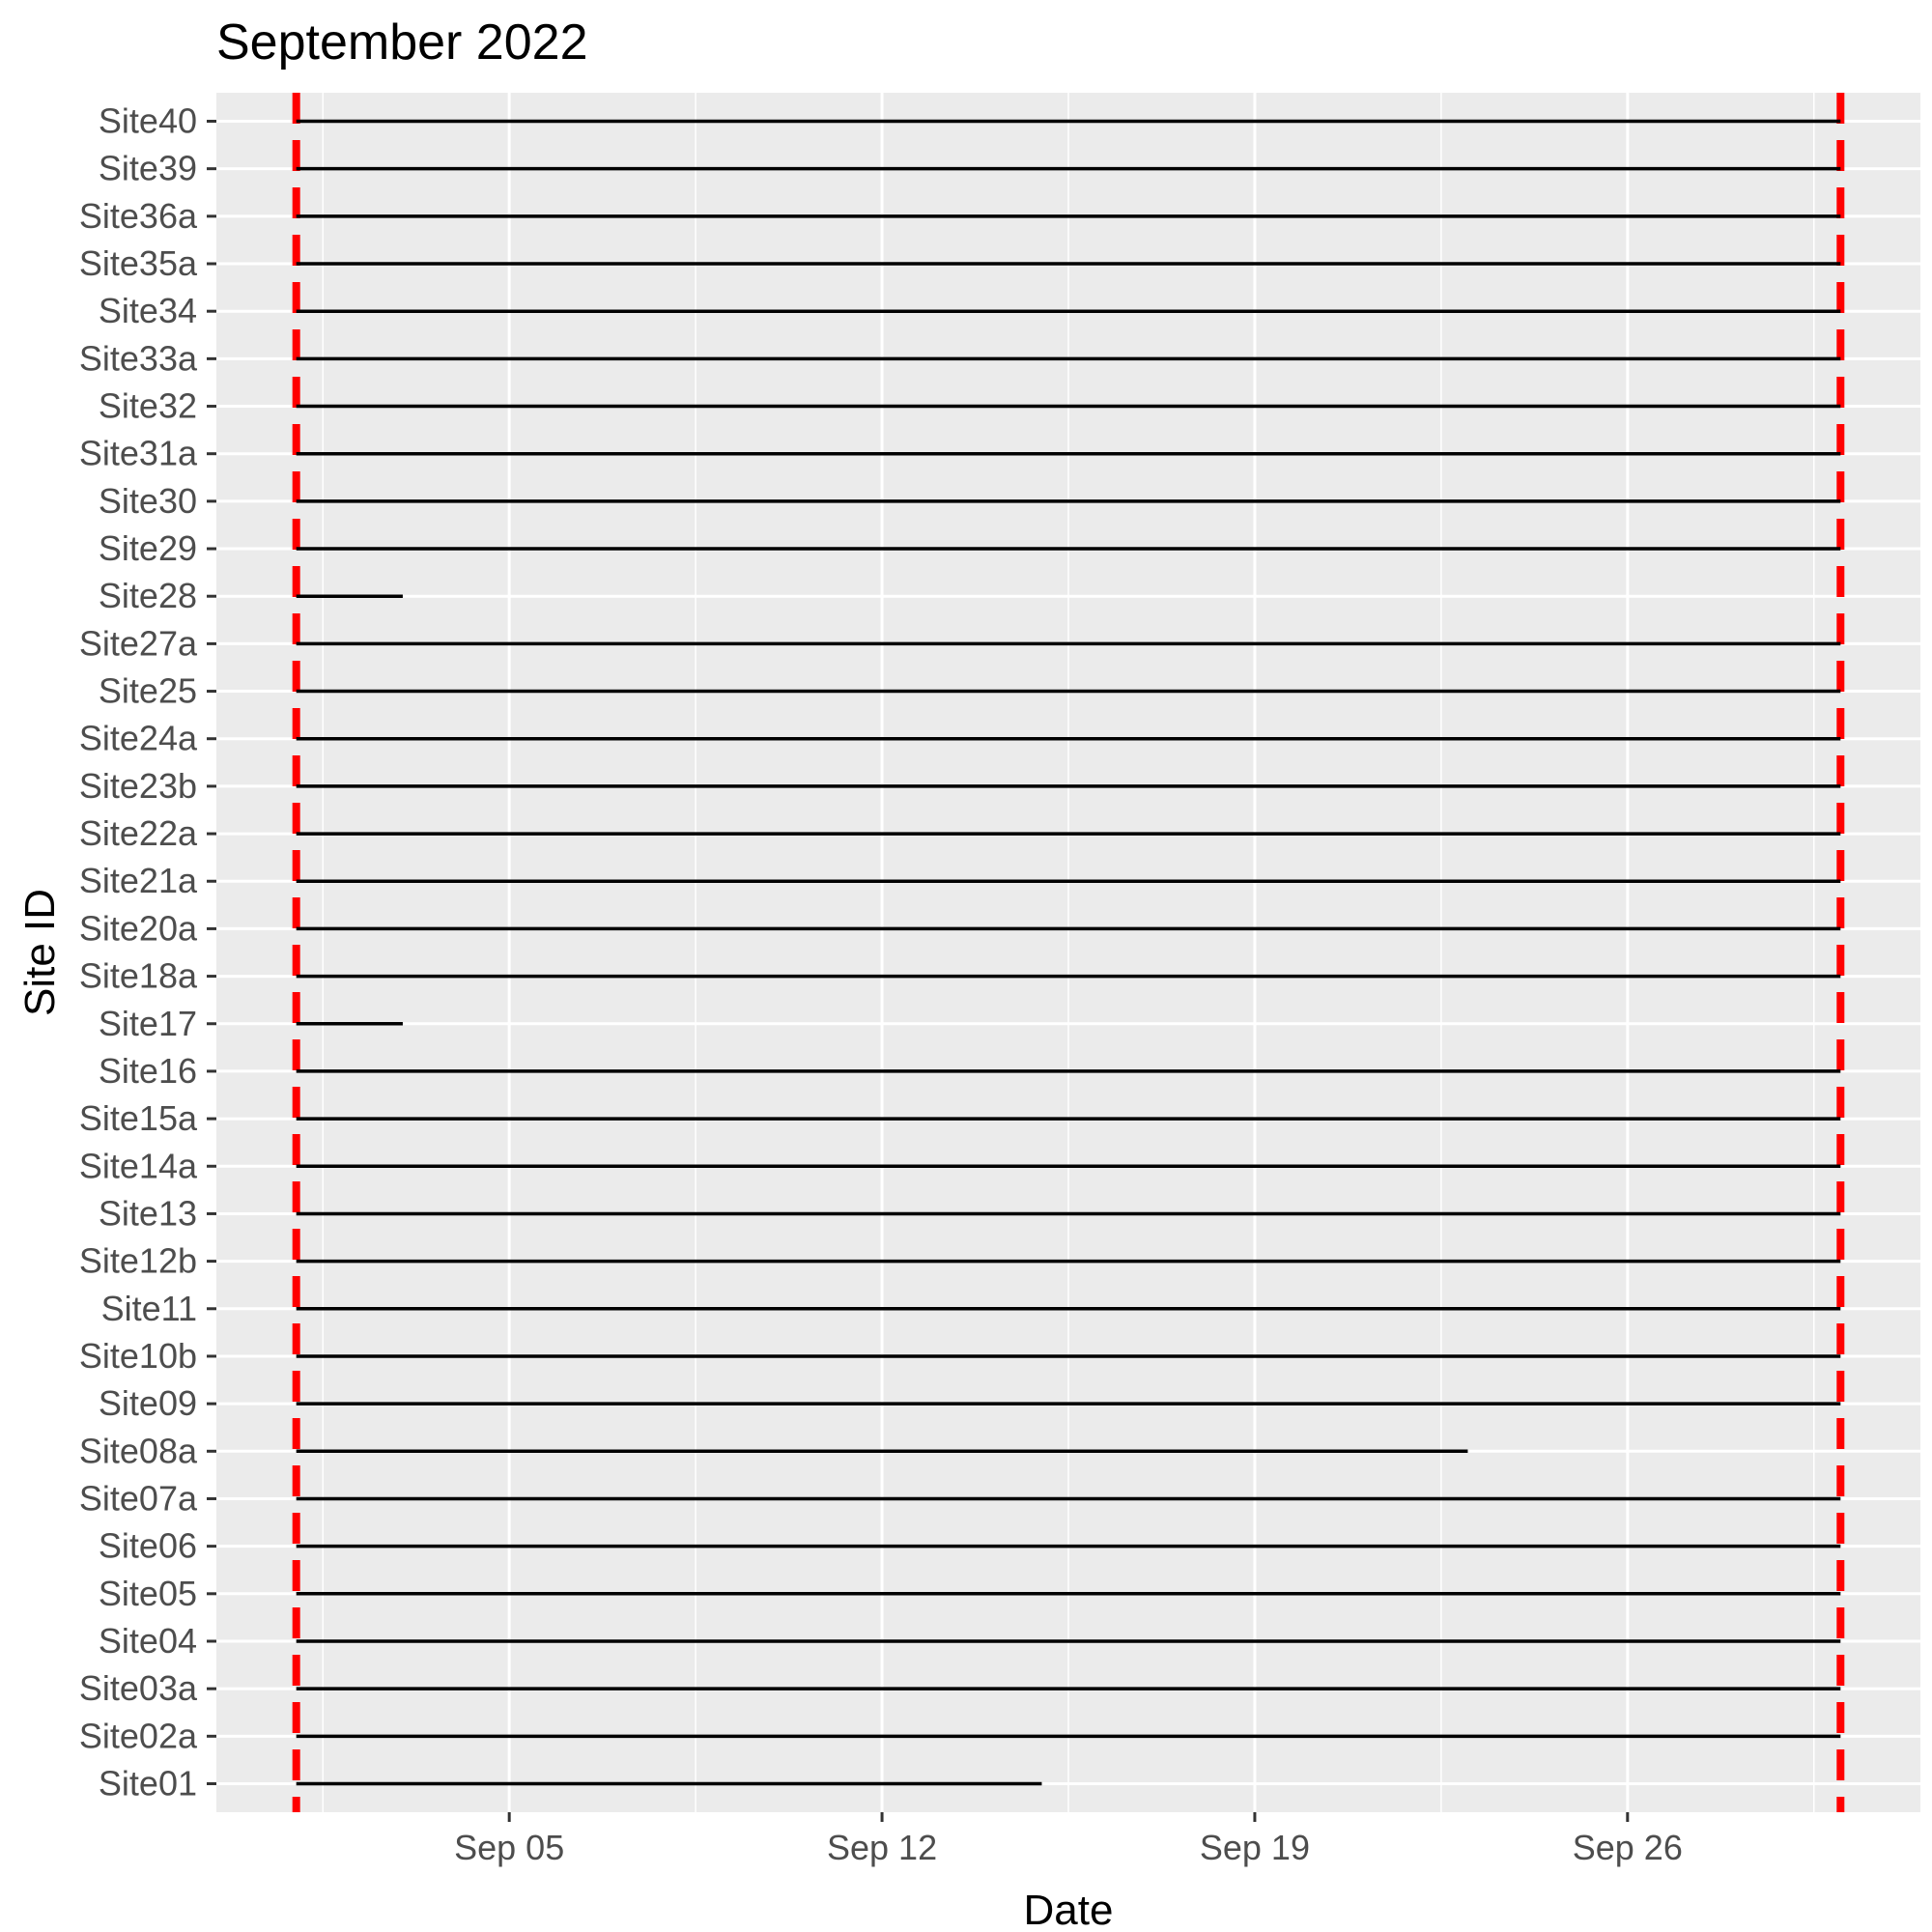 This screenshot has height=1932, width=1932. Describe the element at coordinates (882, 1847) in the screenshot. I see `x-tick-label: Sep 12` at that location.